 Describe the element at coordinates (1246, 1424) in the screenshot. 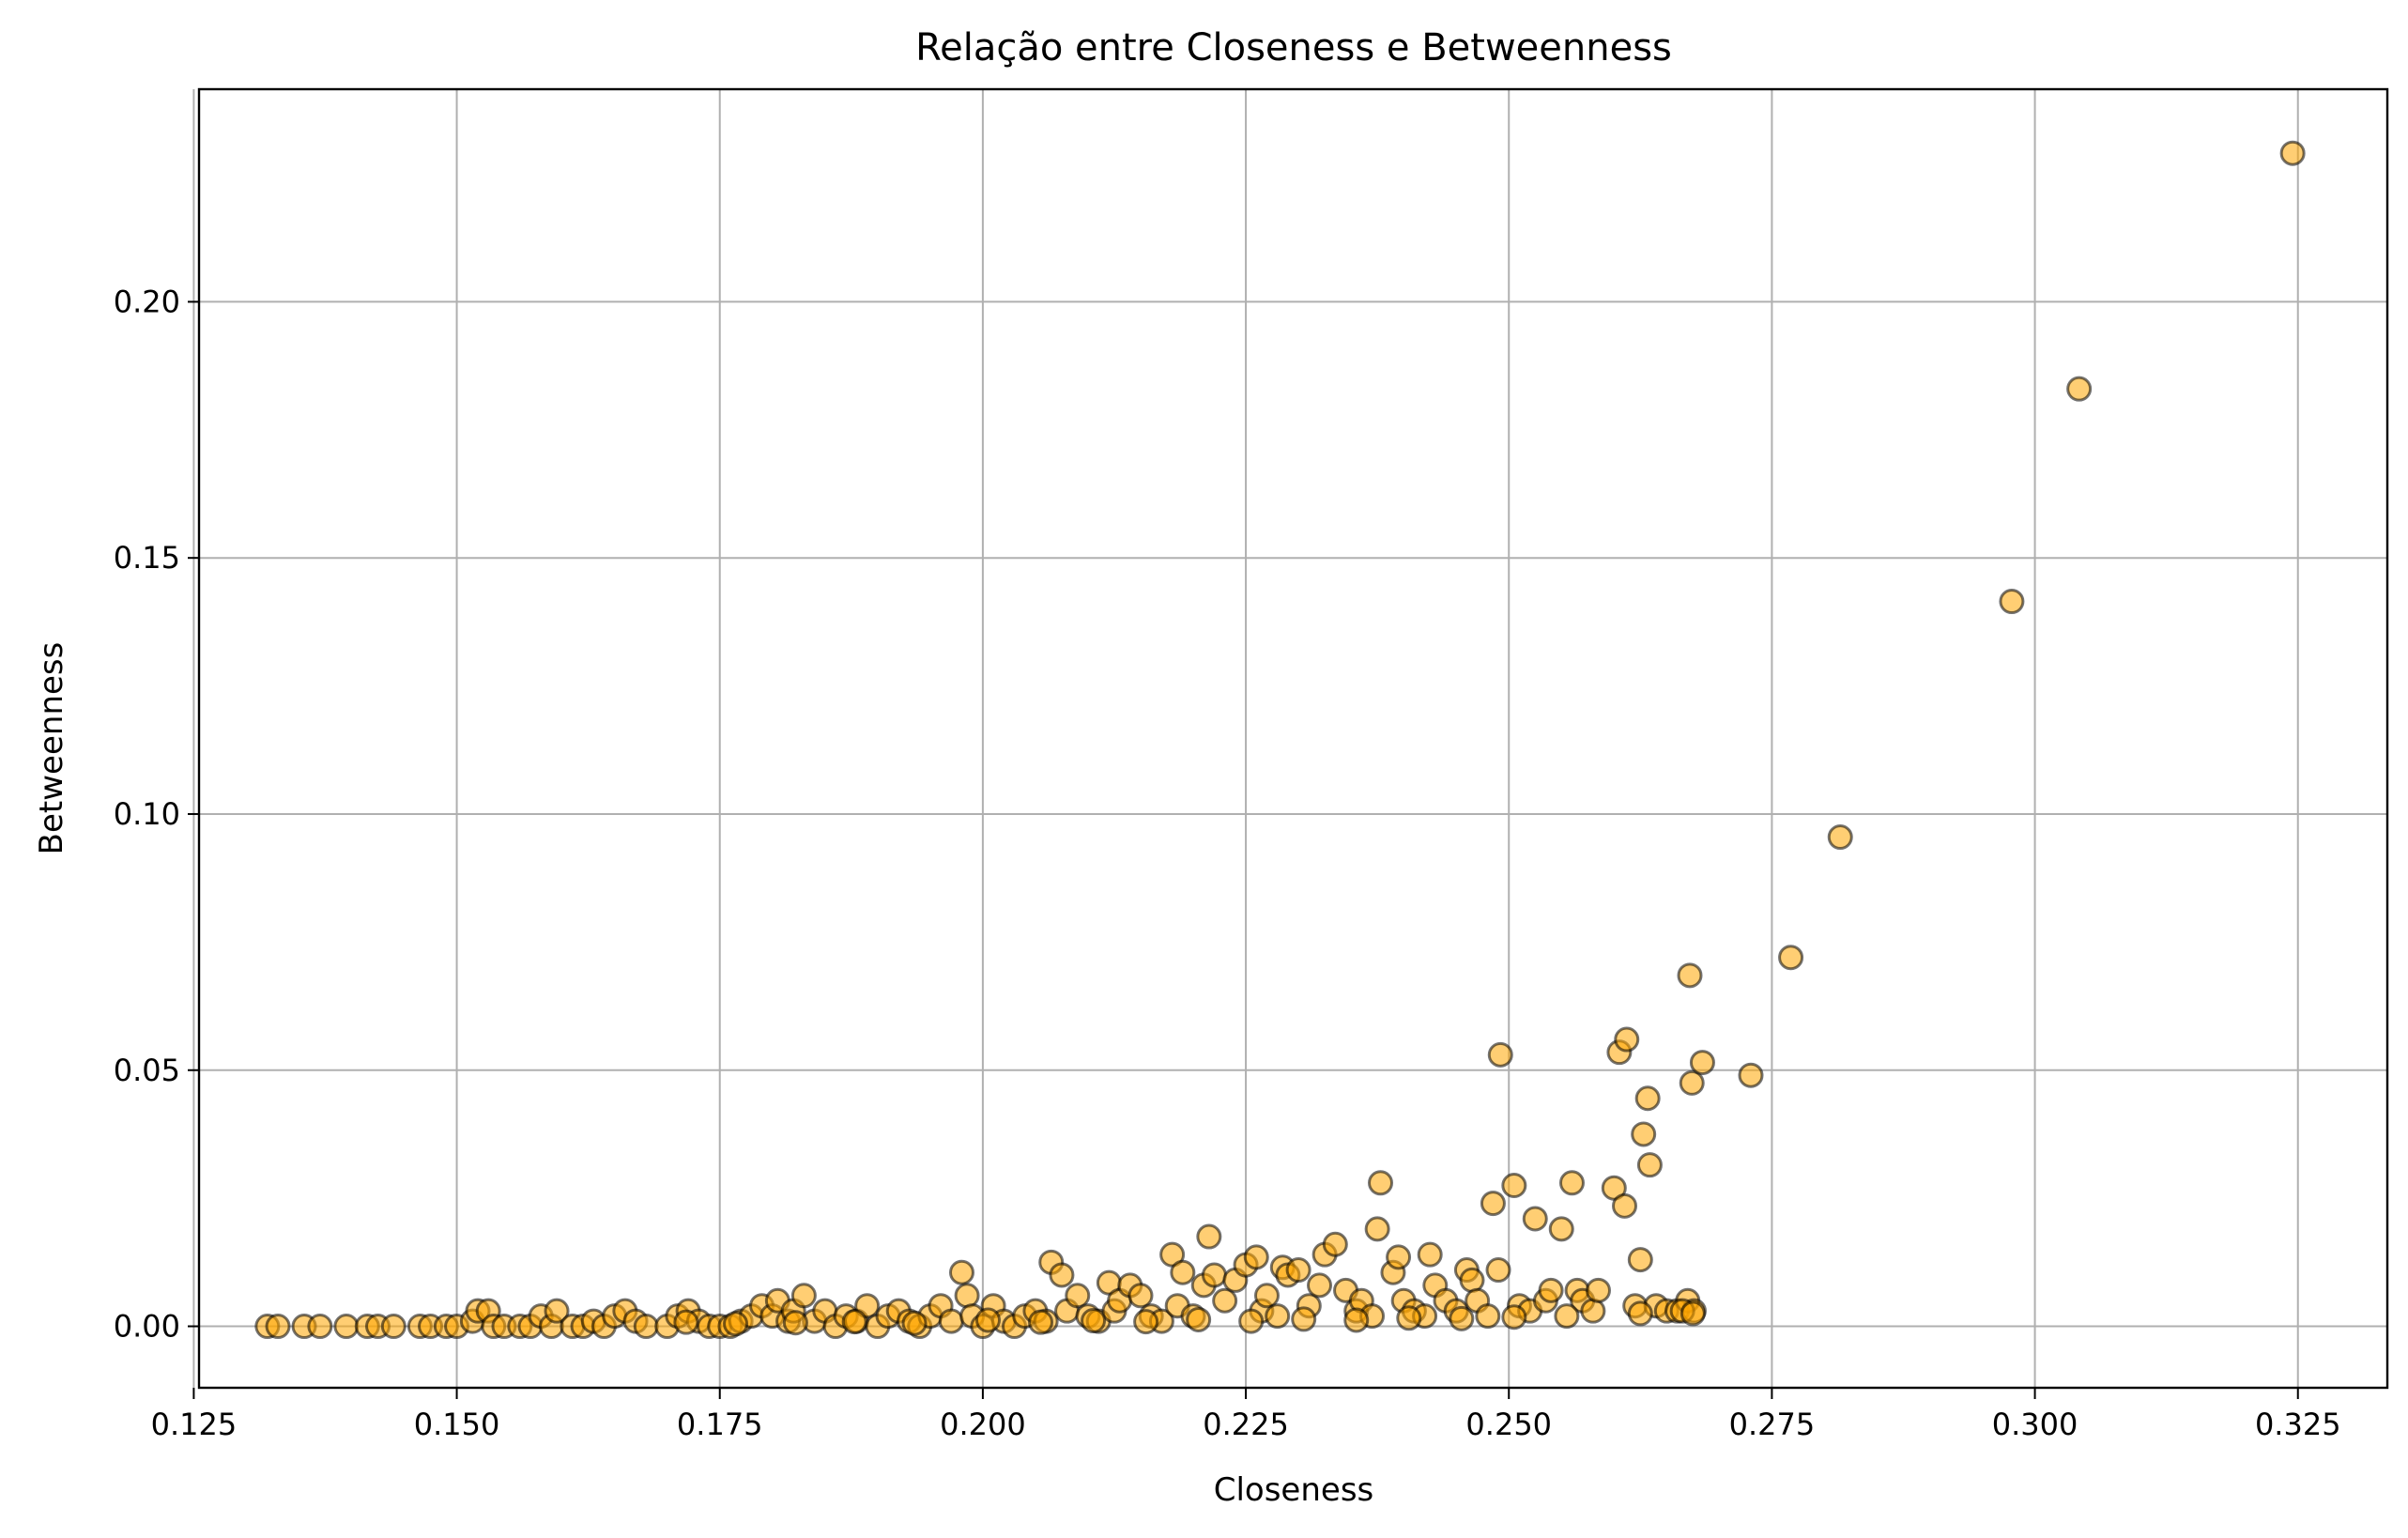

I see `x-tick-label: 0.225` at that location.